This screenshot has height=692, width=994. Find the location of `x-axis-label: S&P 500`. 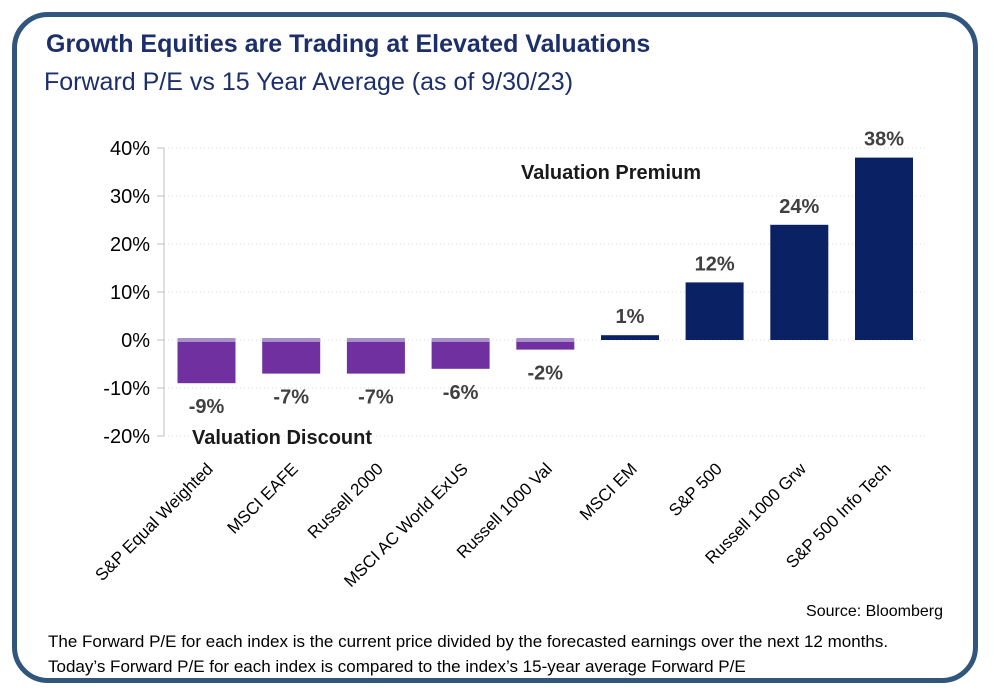

x-axis-label: S&P 500 is located at coordinates (695, 489).